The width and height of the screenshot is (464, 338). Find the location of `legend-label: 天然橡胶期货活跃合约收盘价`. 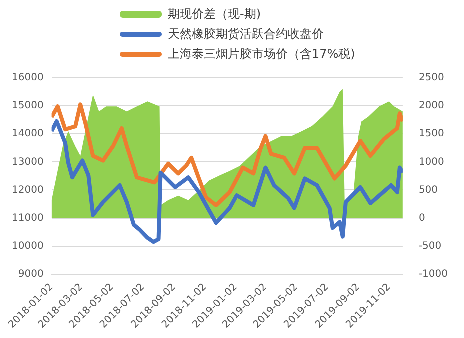

legend-label: 天然橡胶期货活跃合约收盘价 is located at coordinates (246, 34).